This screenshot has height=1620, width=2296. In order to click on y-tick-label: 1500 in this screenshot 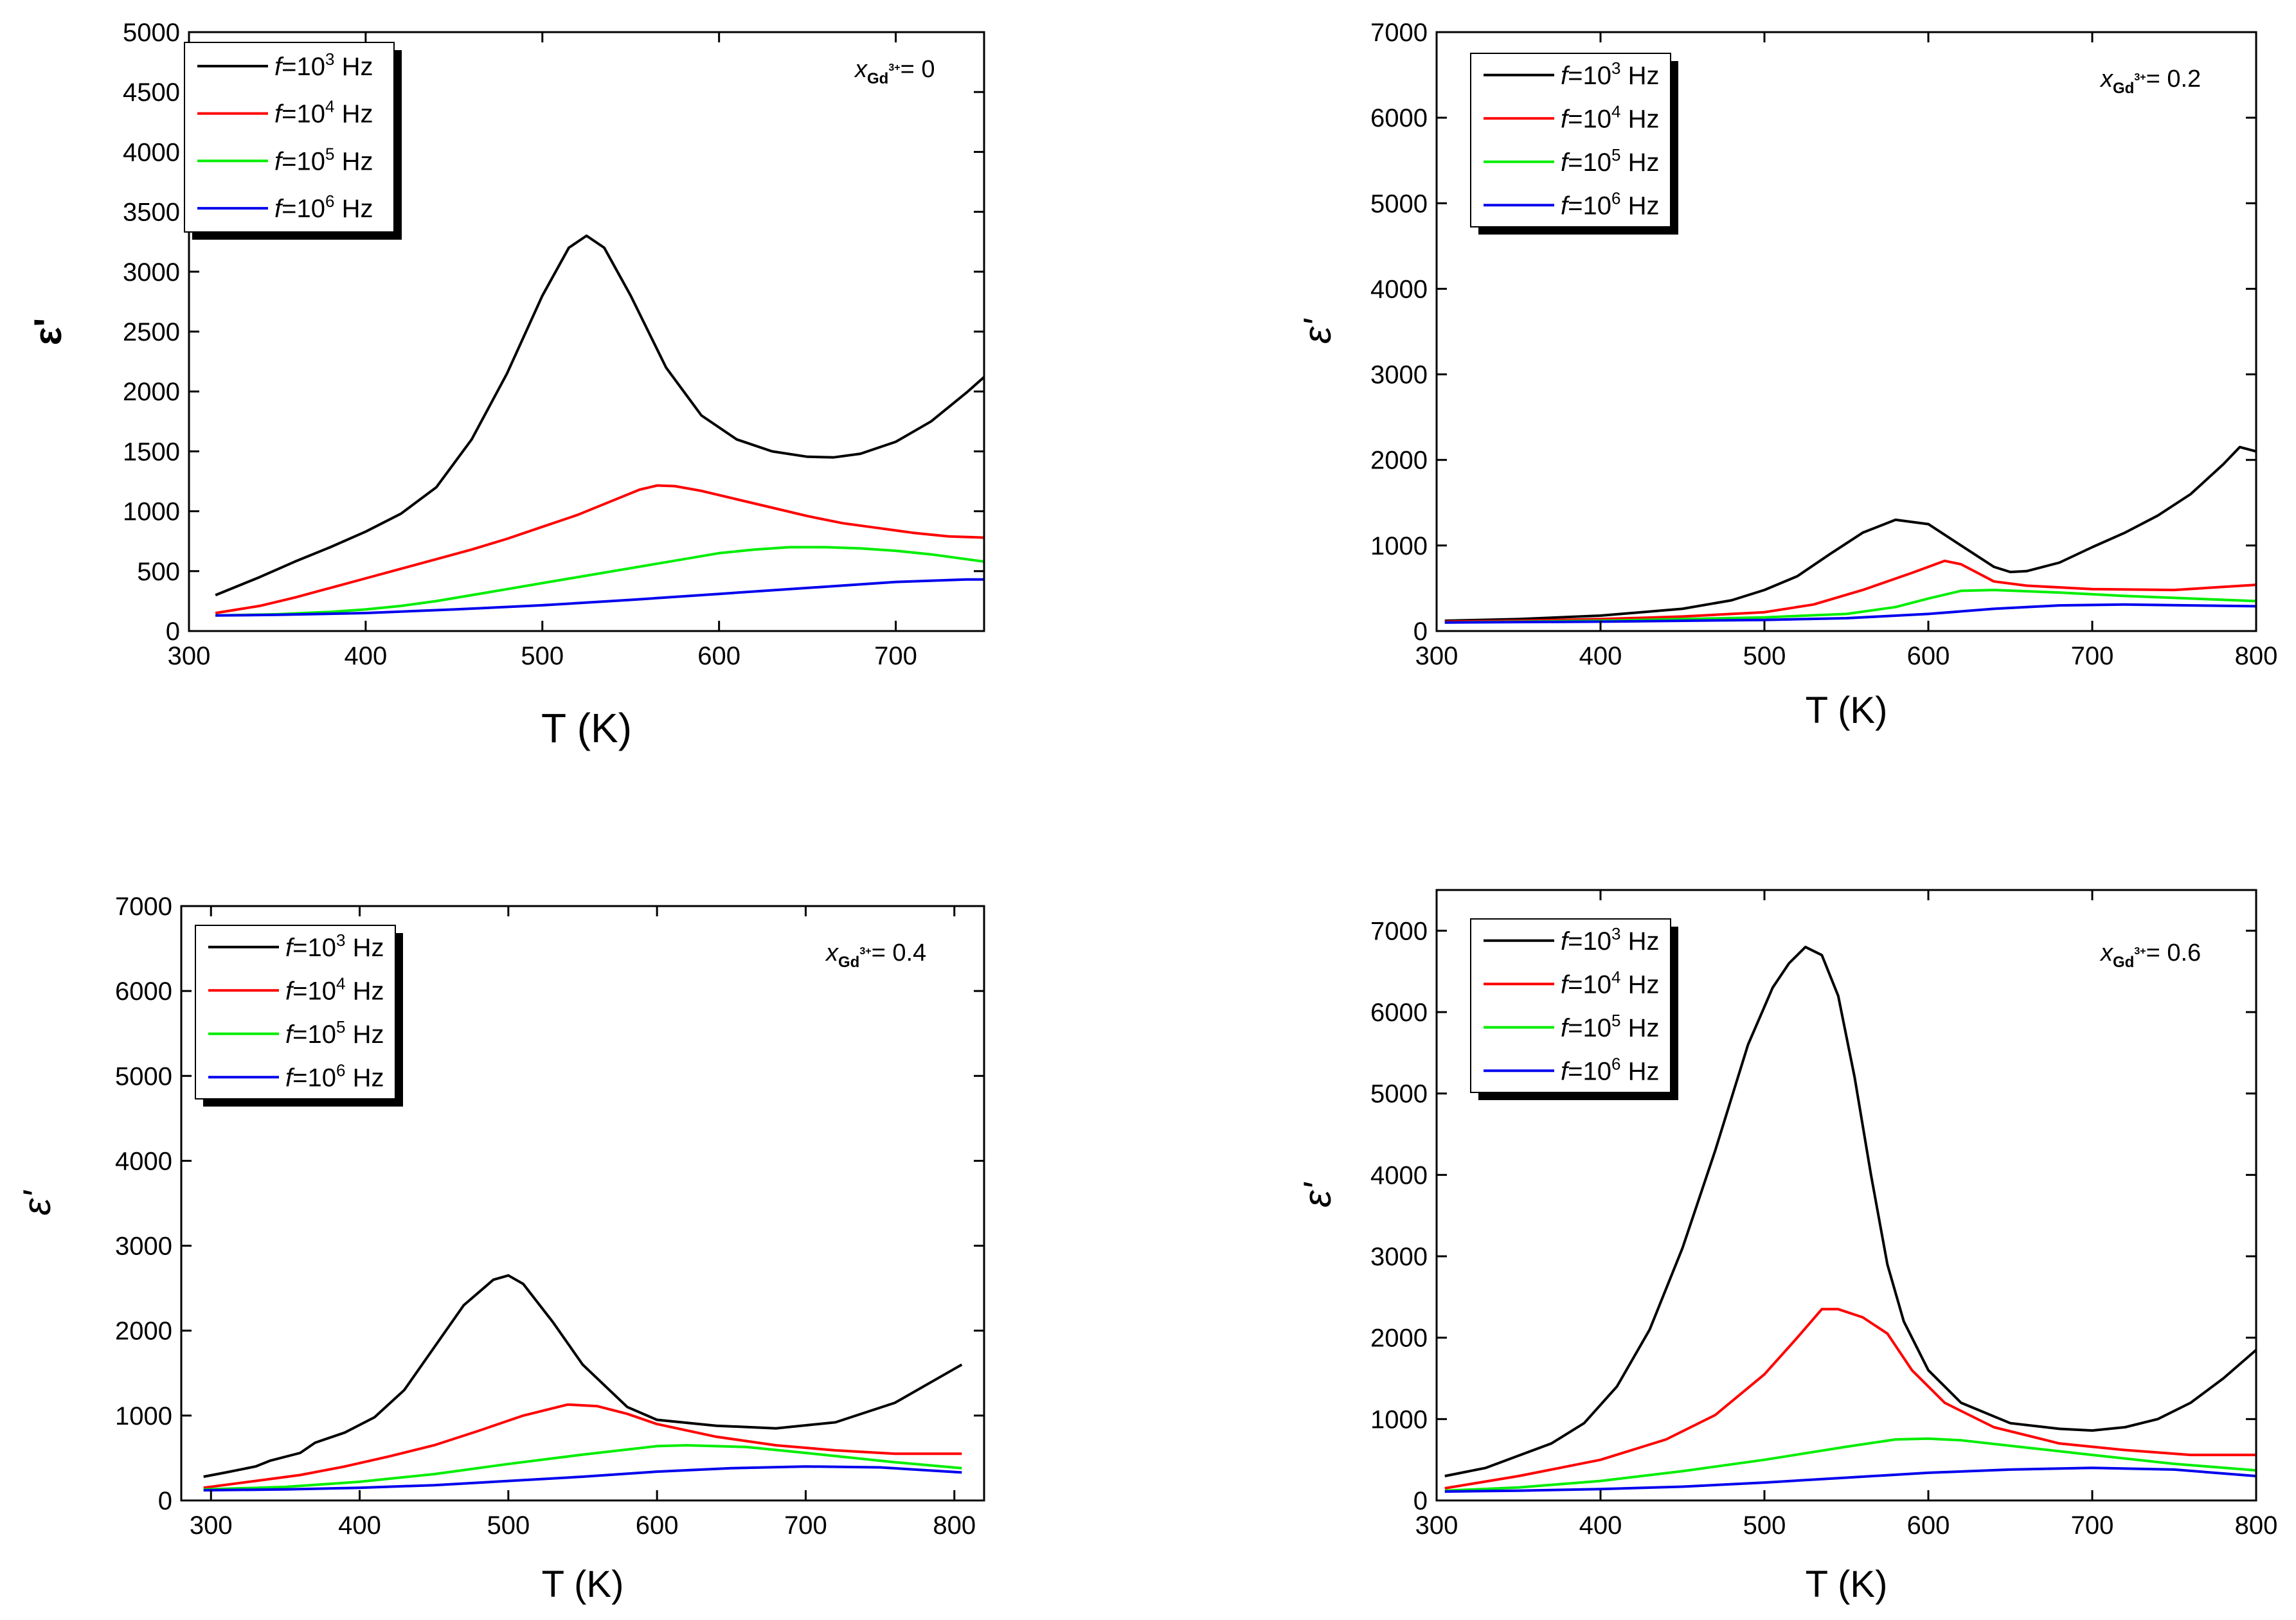, I will do `click(151, 452)`.